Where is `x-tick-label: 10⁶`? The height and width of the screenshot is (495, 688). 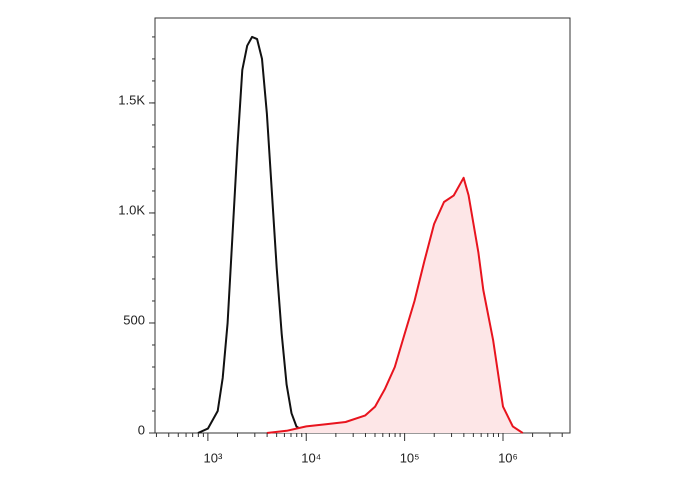
x-tick-label: 10⁶ is located at coordinates (508, 457).